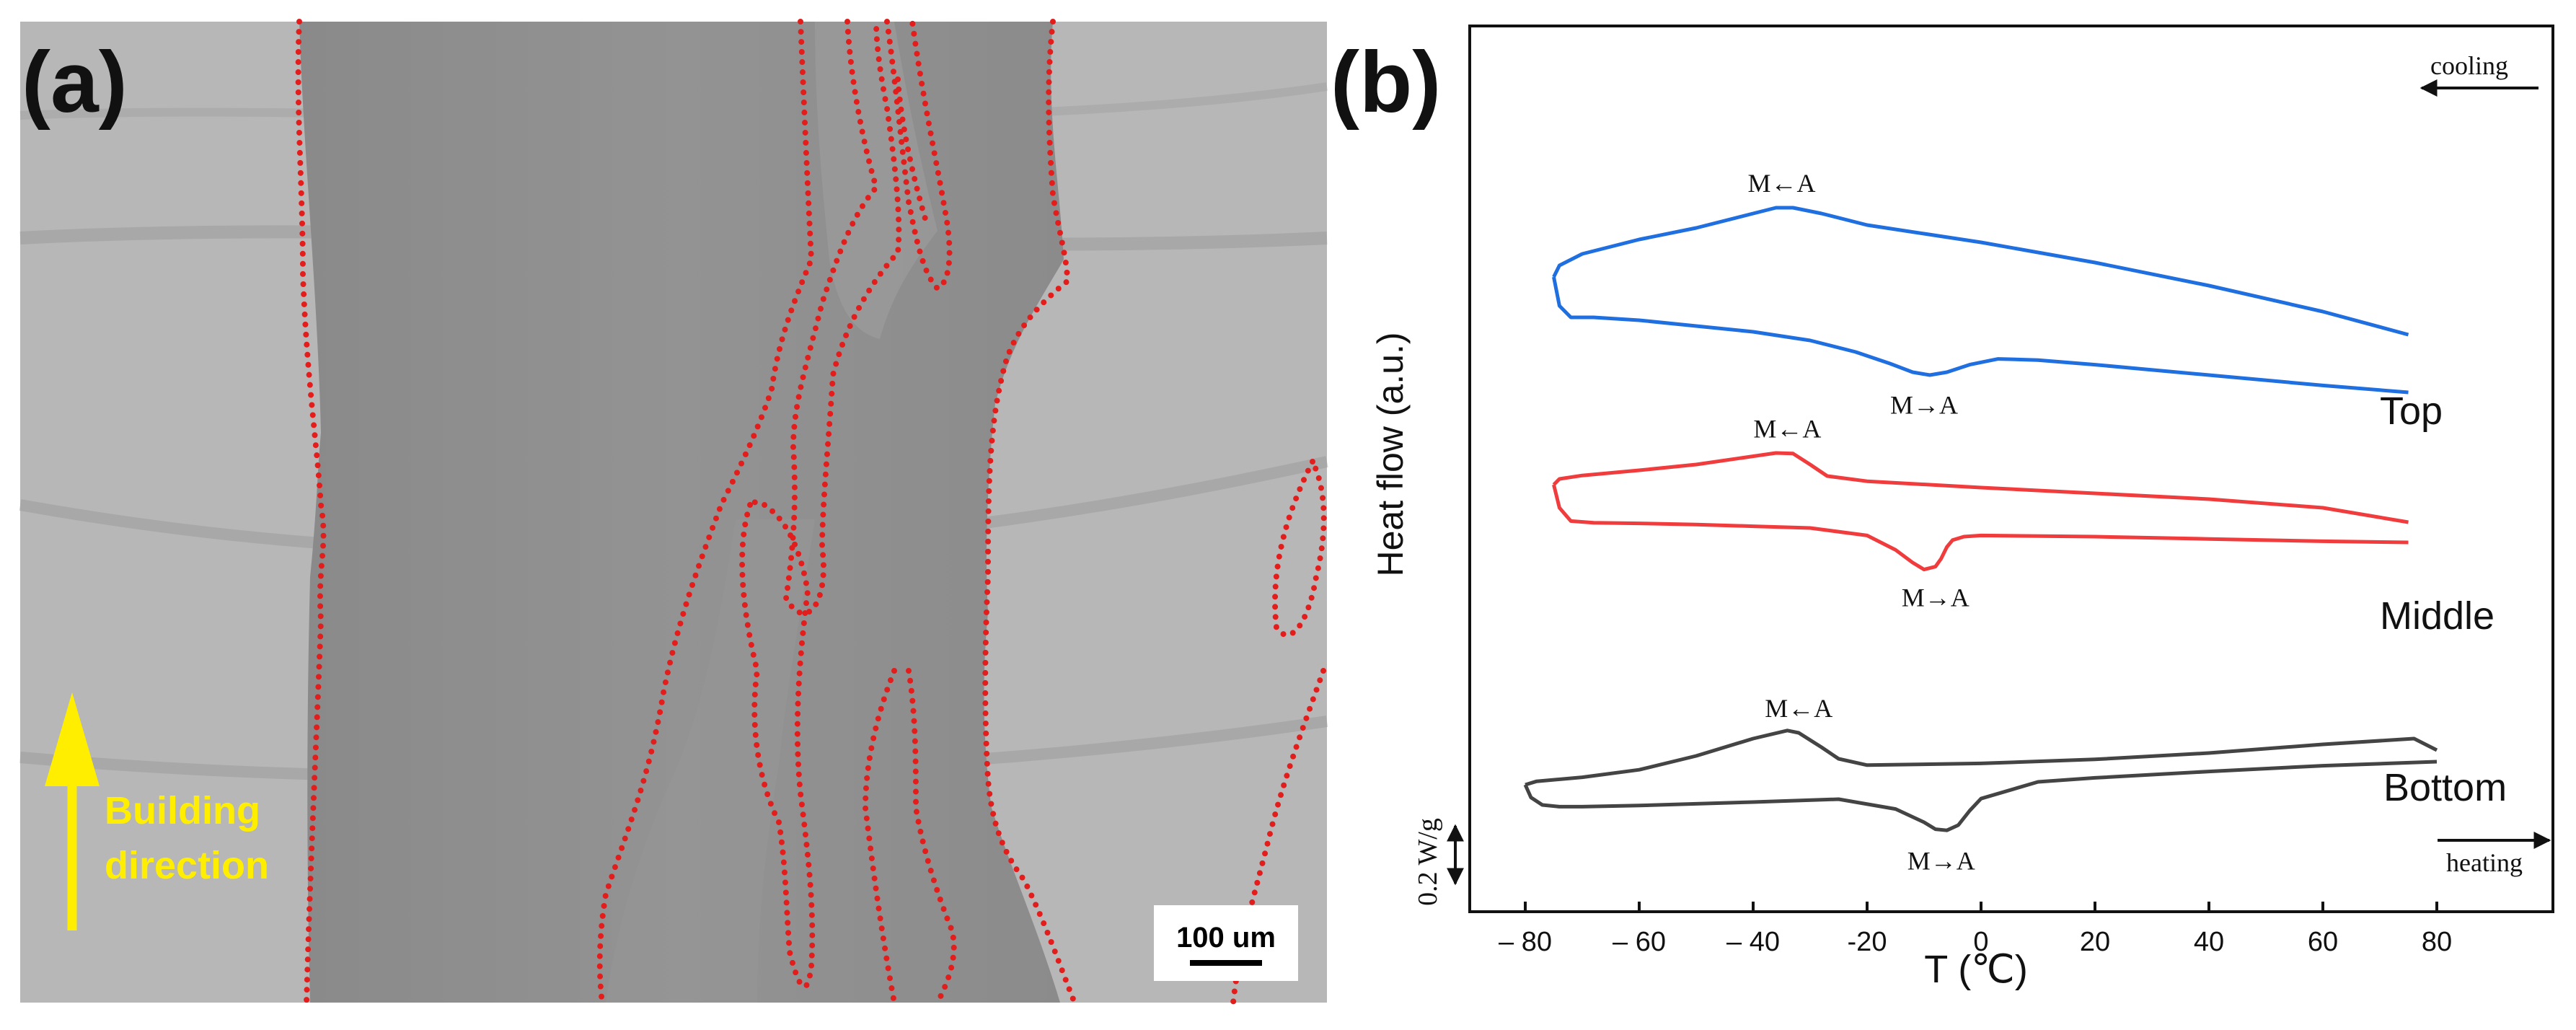 This screenshot has height=1030, width=2576. I want to click on curve-middle-cooling, so click(1980, 487).